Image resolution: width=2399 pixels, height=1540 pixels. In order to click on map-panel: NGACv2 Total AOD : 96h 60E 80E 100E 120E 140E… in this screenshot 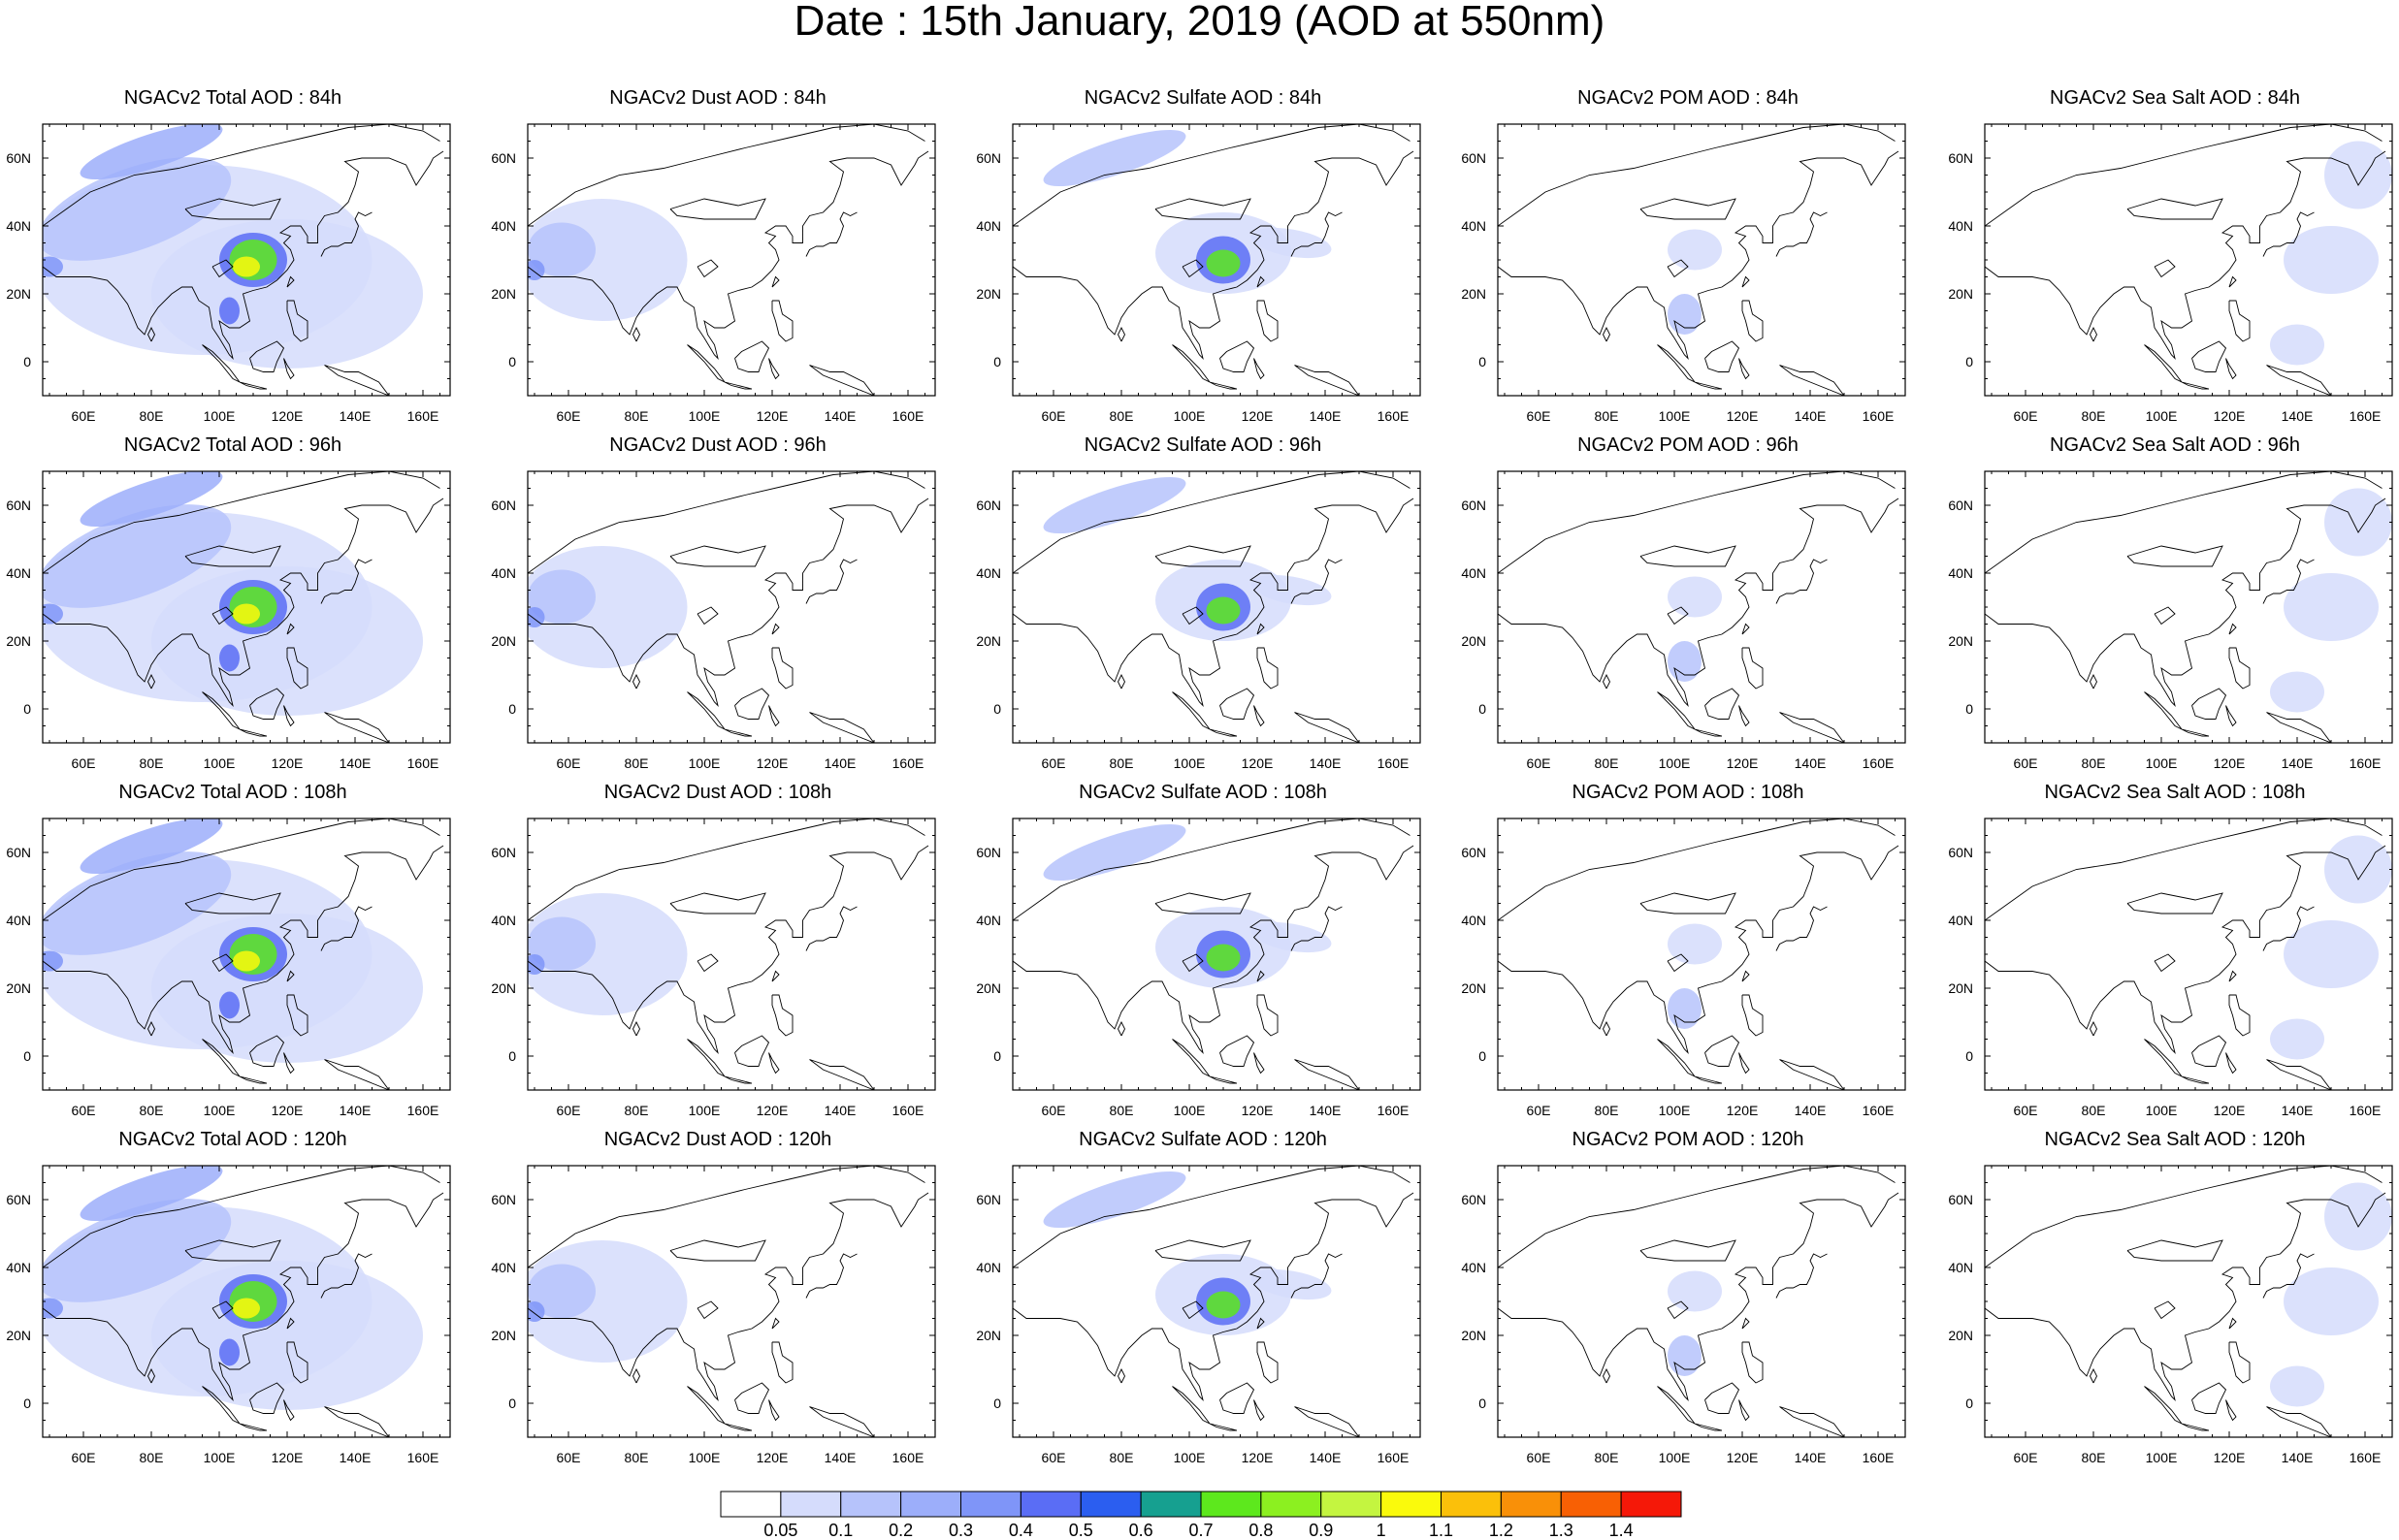, I will do `click(233, 609)`.